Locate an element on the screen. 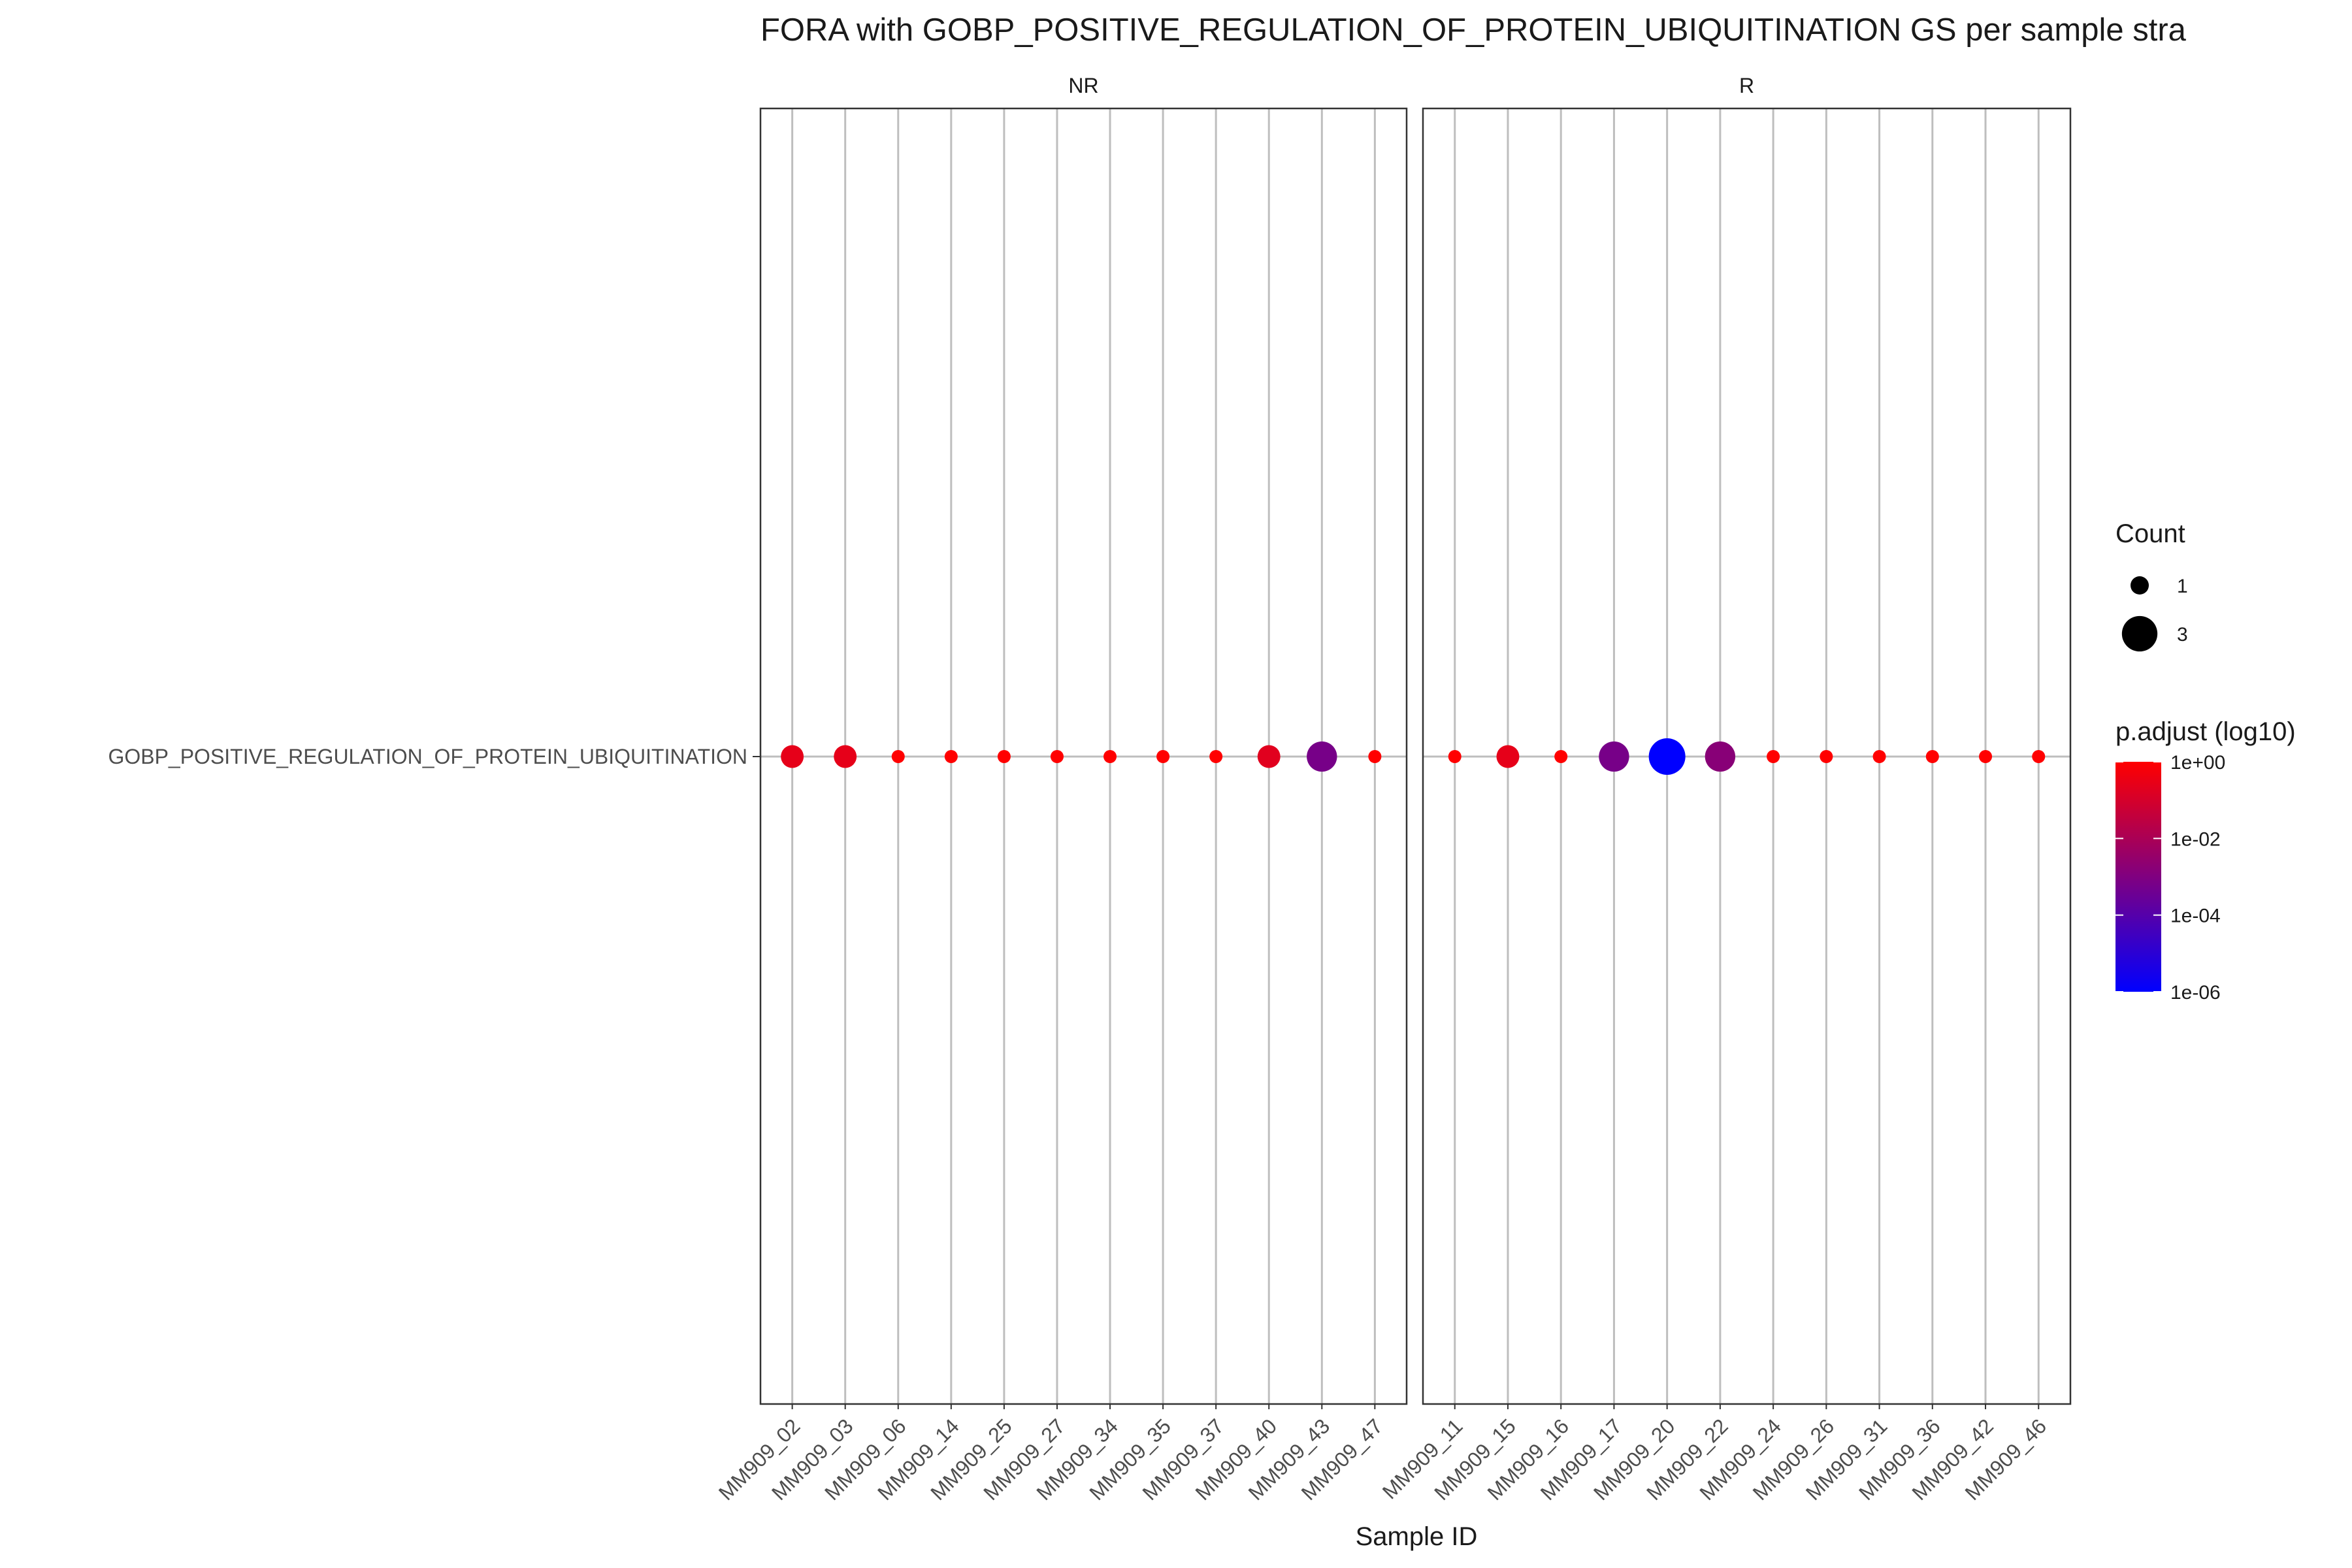 The height and width of the screenshot is (1568, 2352). color-legend-label: 1e+00 is located at coordinates (2197, 763).